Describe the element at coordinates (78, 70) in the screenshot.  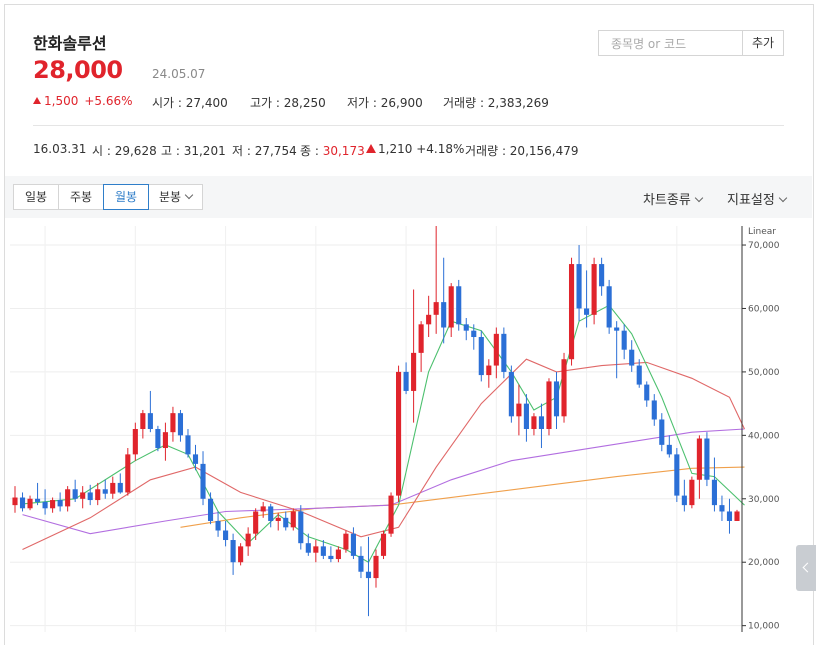
I see `current-price: 28,000` at that location.